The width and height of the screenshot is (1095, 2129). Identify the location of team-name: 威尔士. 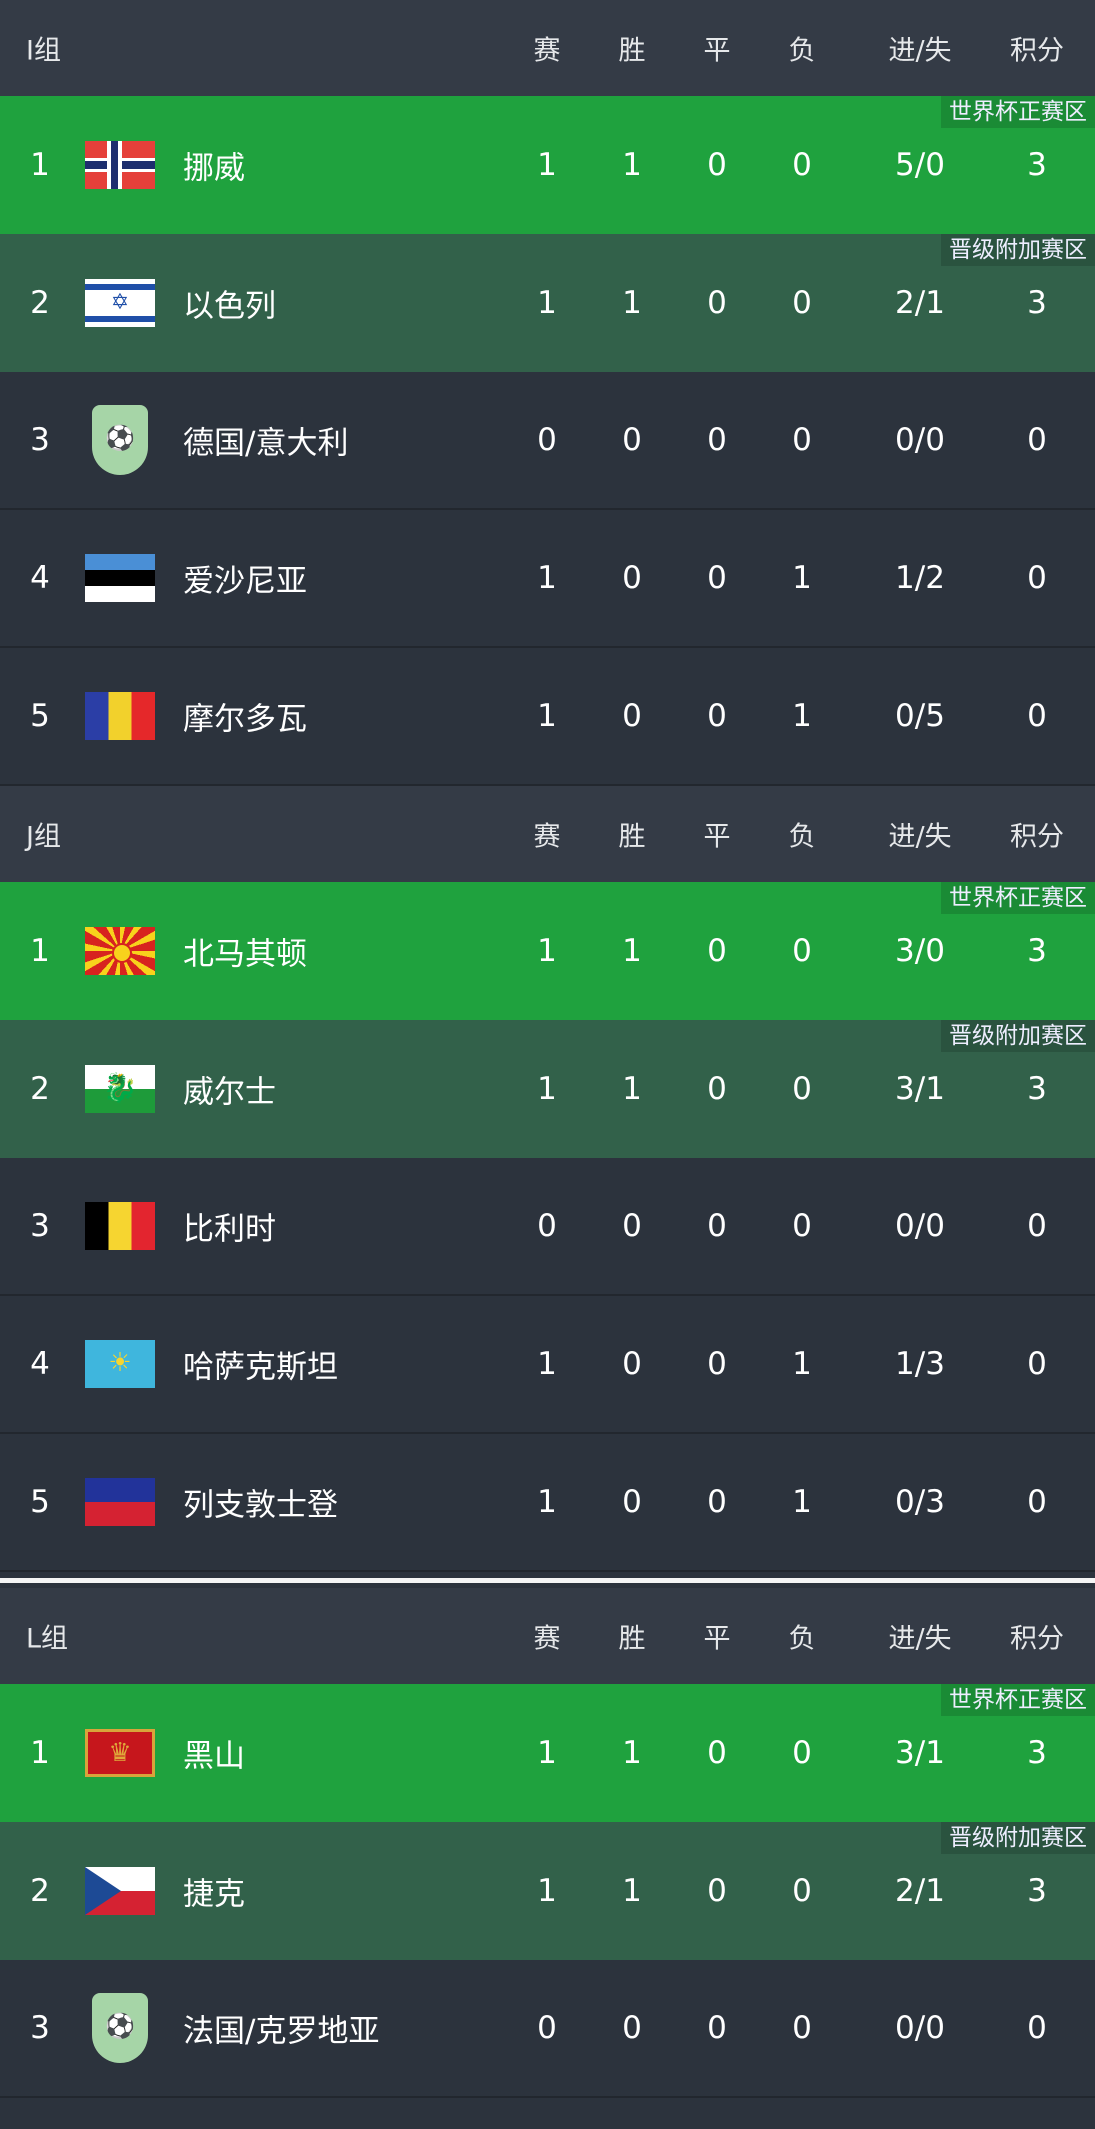
(229, 1092).